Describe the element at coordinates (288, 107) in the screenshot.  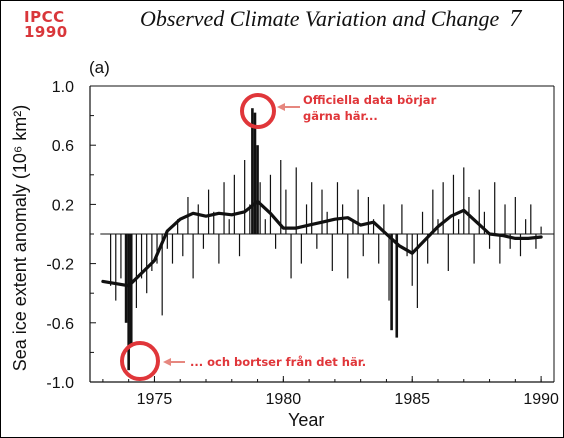
I see `arrow-top` at that location.